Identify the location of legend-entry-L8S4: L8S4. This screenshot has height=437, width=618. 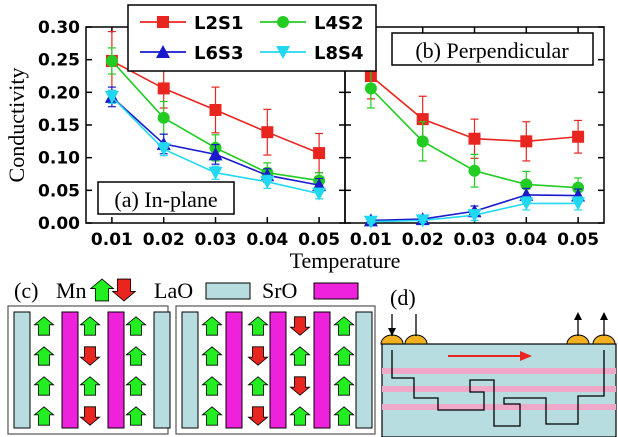
(311, 53).